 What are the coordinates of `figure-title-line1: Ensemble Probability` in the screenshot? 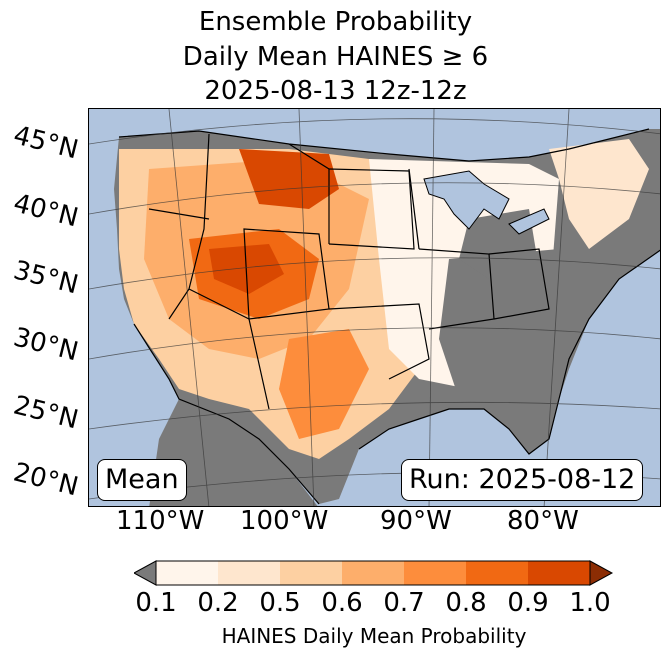 It's located at (335, 22).